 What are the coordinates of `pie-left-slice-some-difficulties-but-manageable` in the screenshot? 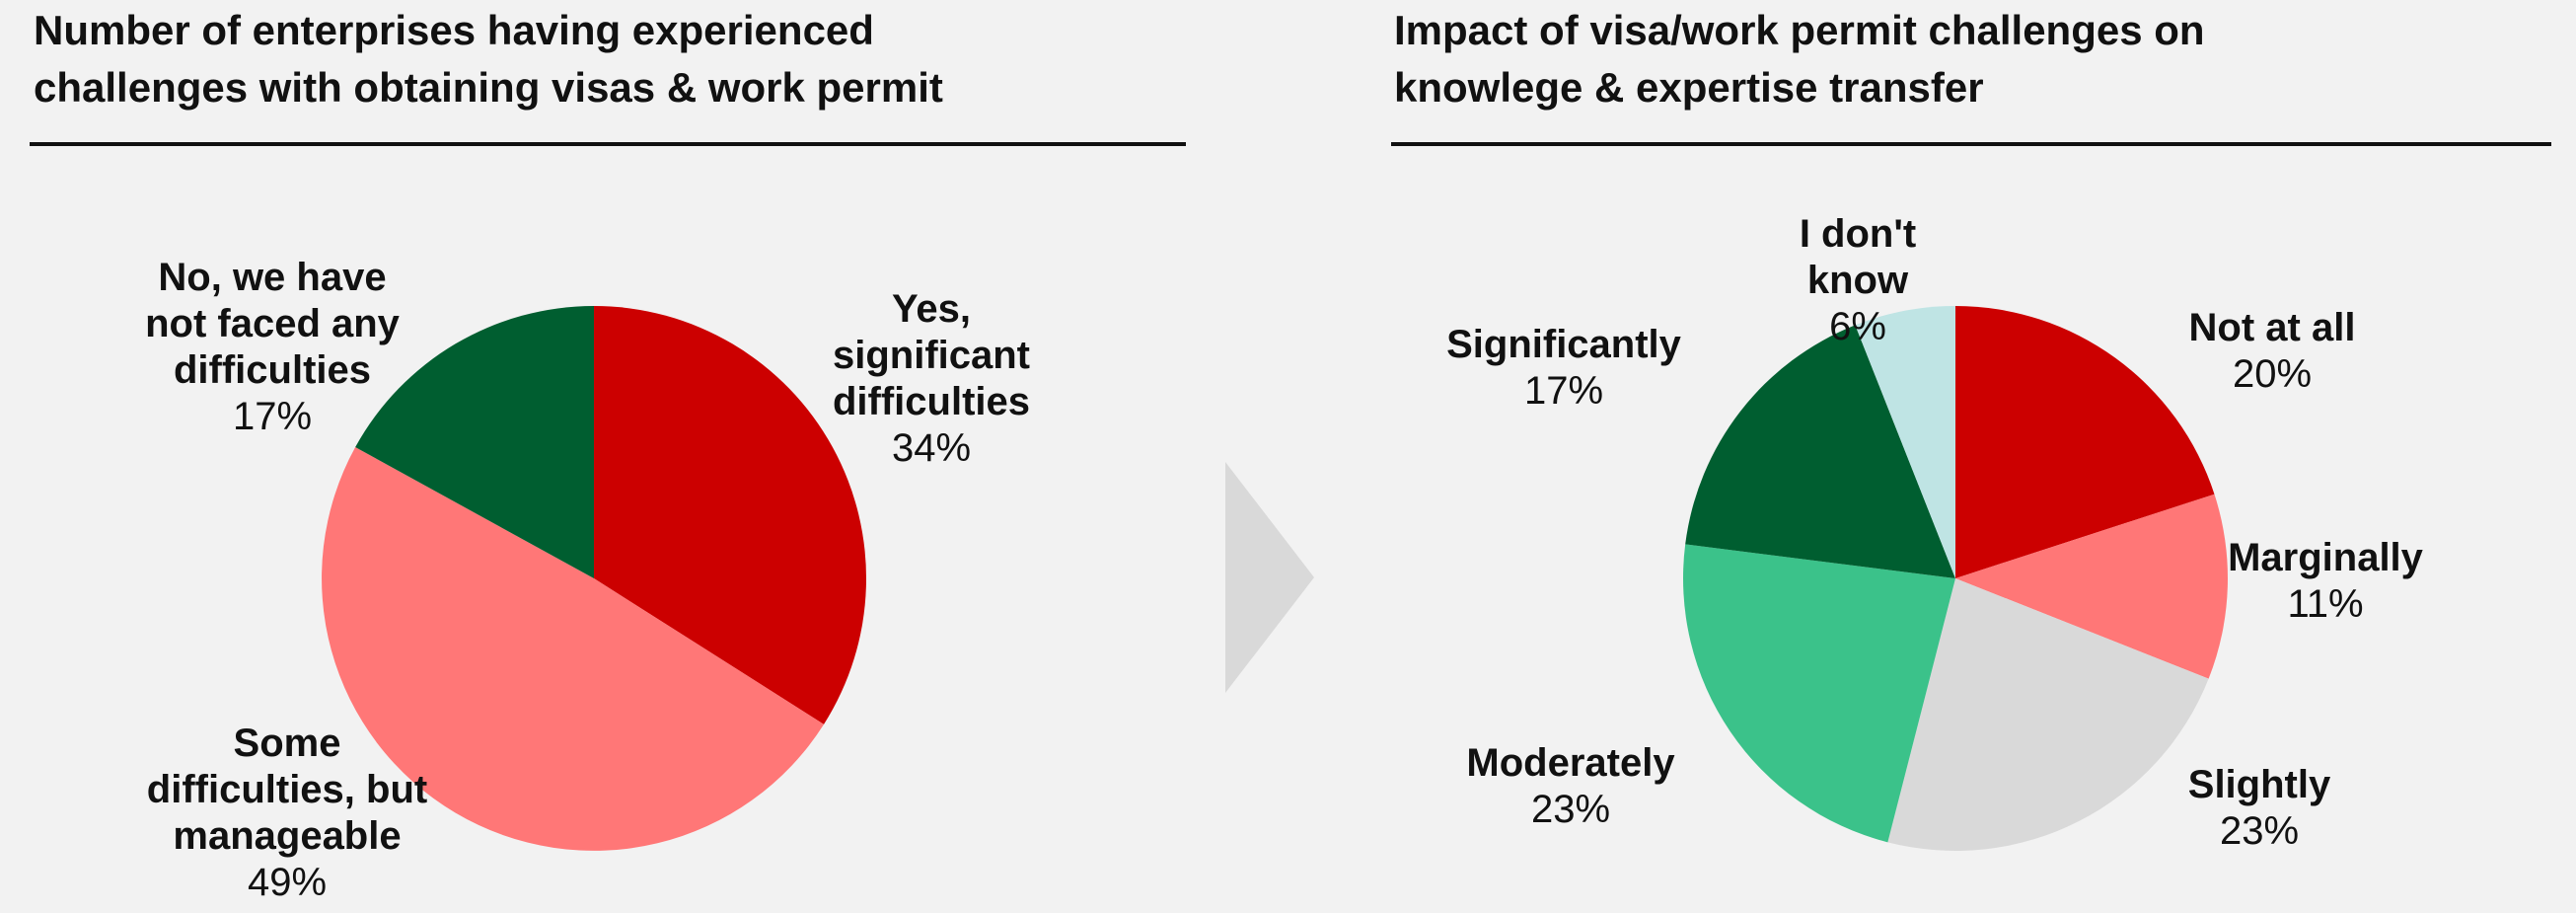 It's located at (573, 649).